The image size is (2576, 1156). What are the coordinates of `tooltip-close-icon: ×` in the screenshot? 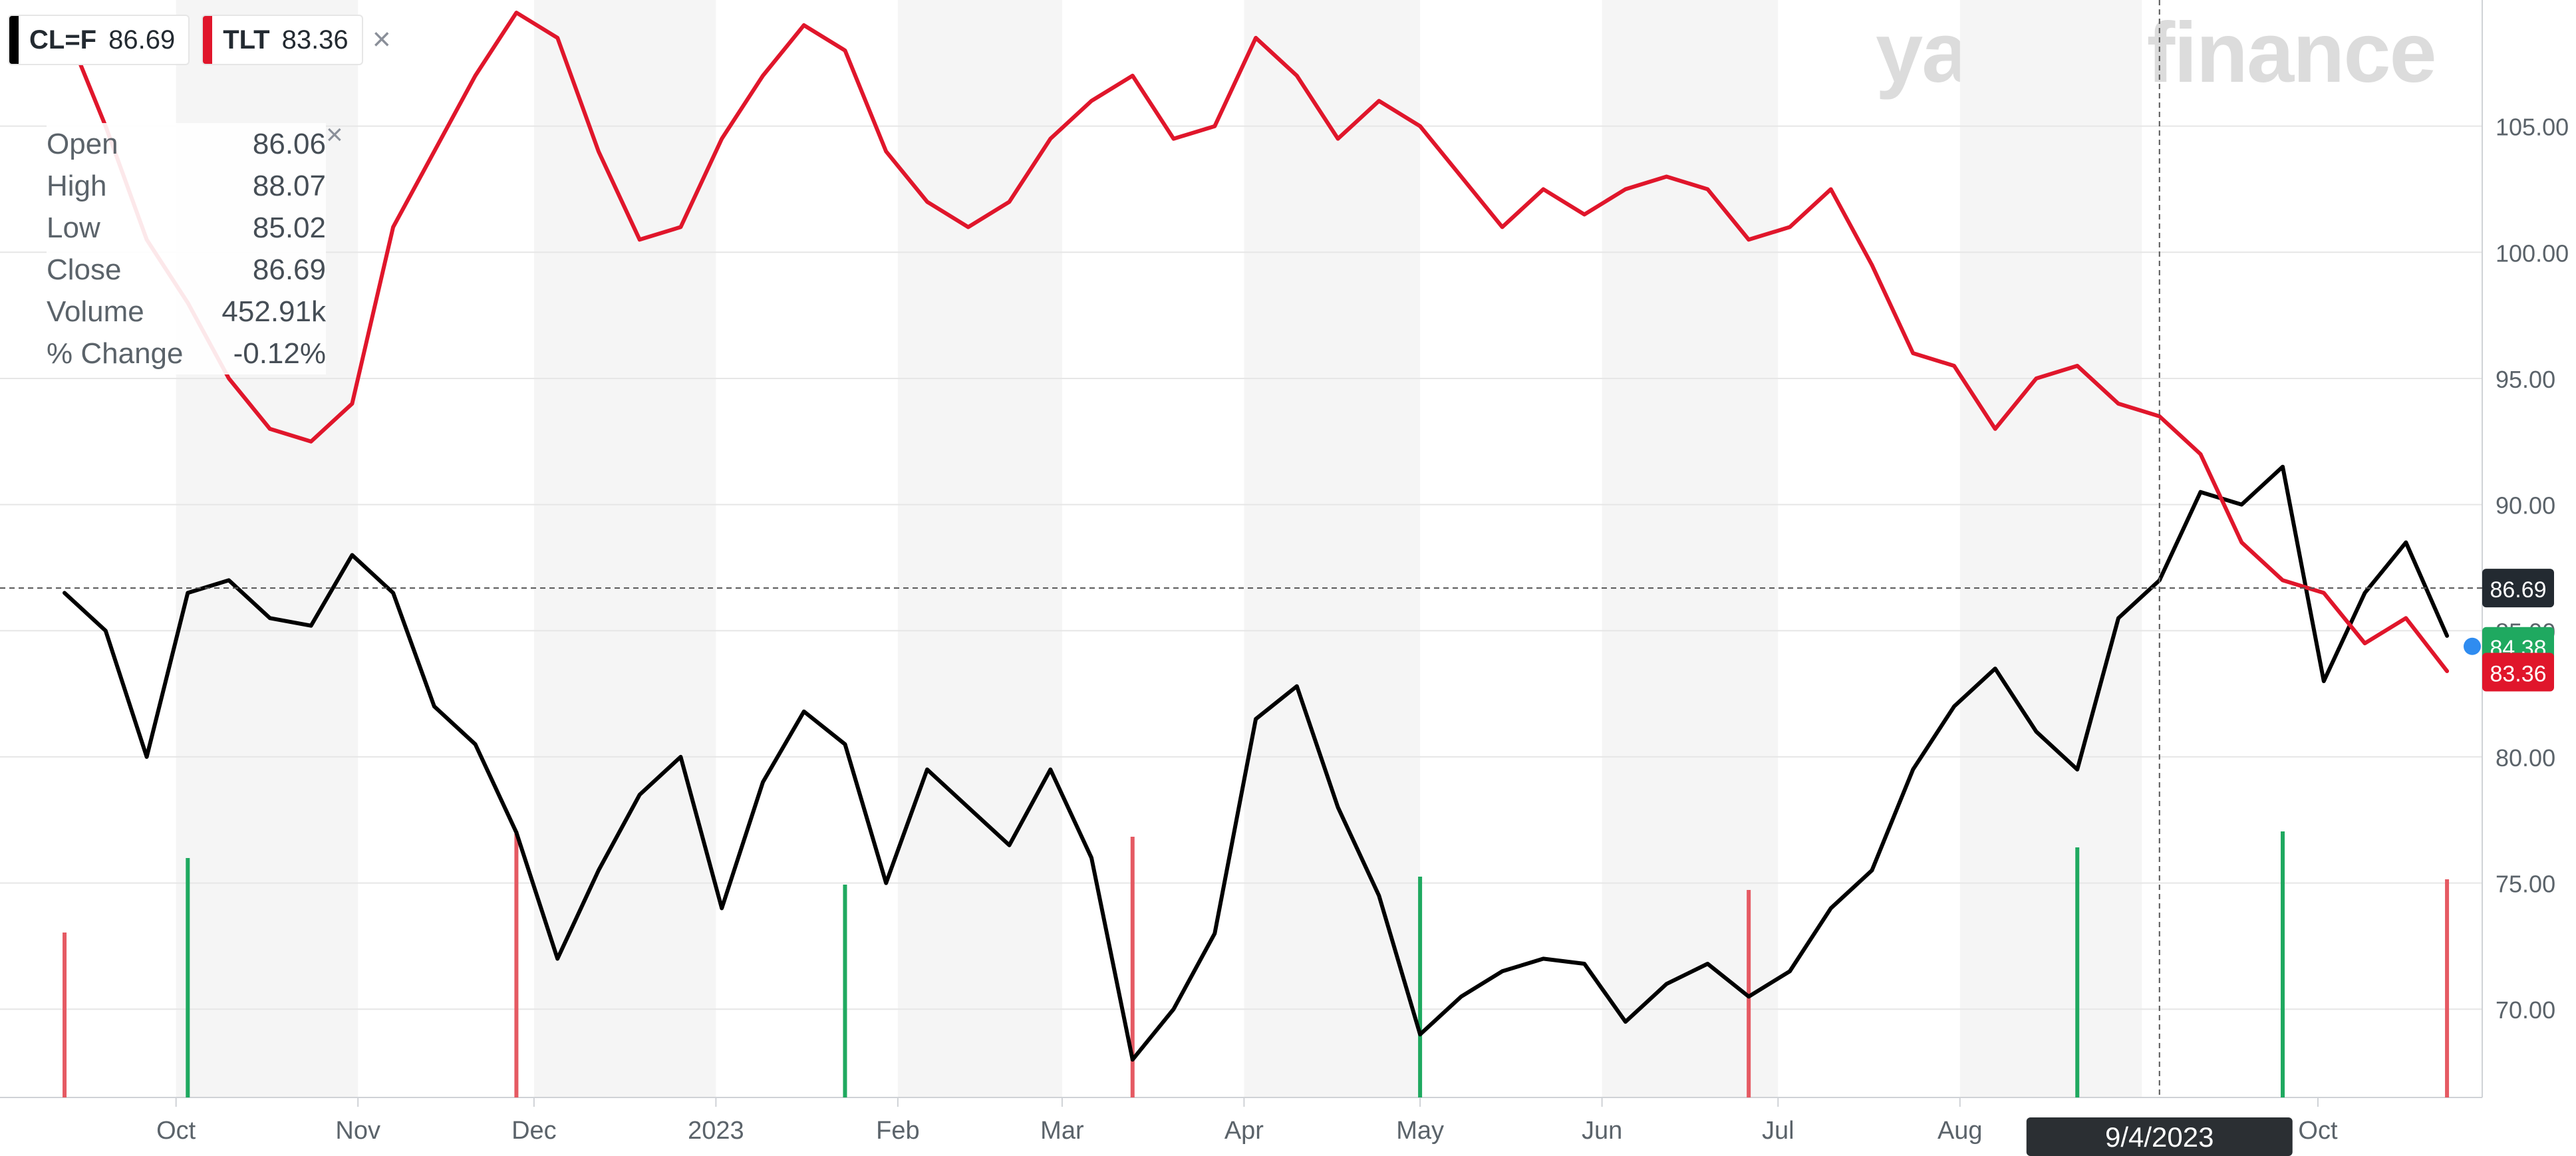 It's located at (334, 134).